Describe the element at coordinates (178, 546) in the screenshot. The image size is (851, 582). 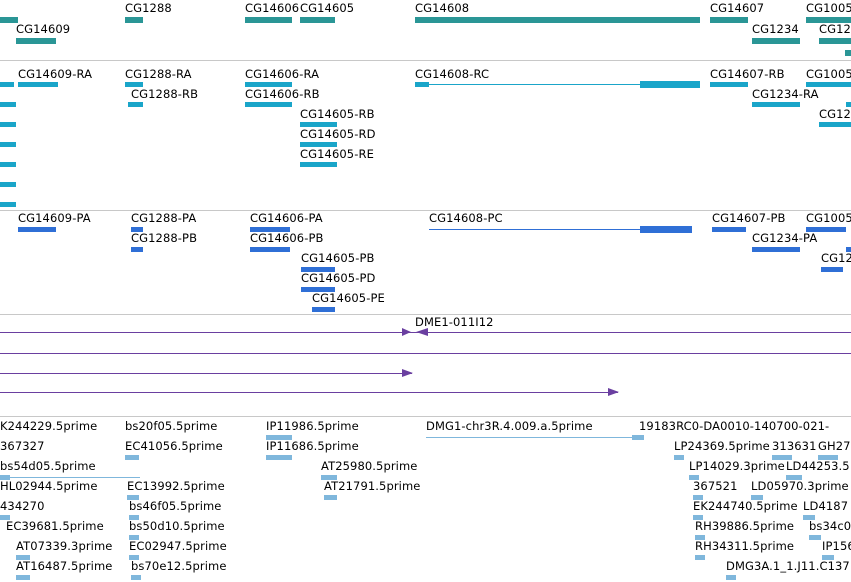
I see `est-label: EC02947.5prime` at that location.